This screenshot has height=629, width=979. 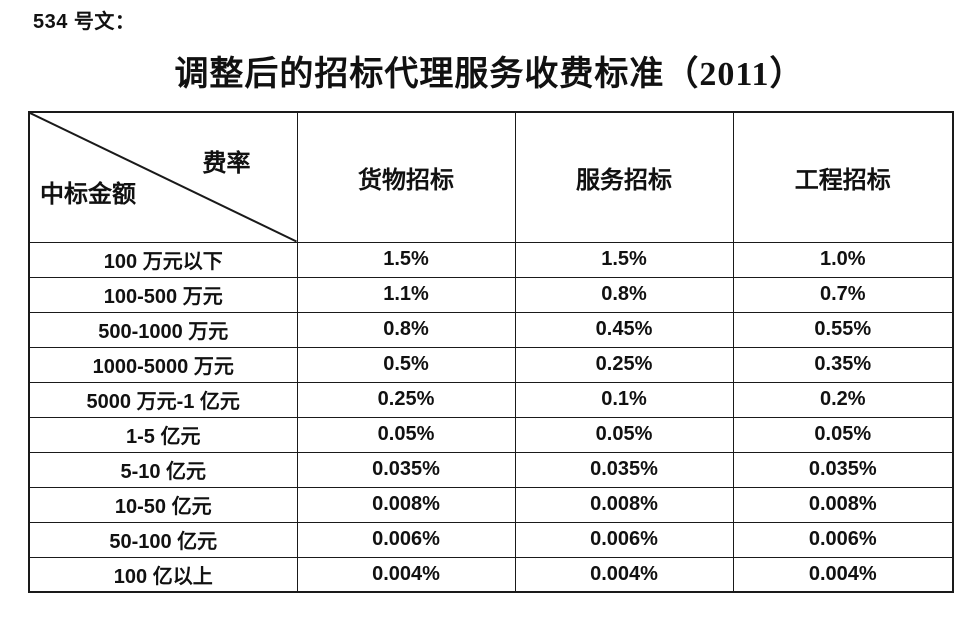 I want to click on goods-rate-cell: 0.25%, so click(x=406, y=399).